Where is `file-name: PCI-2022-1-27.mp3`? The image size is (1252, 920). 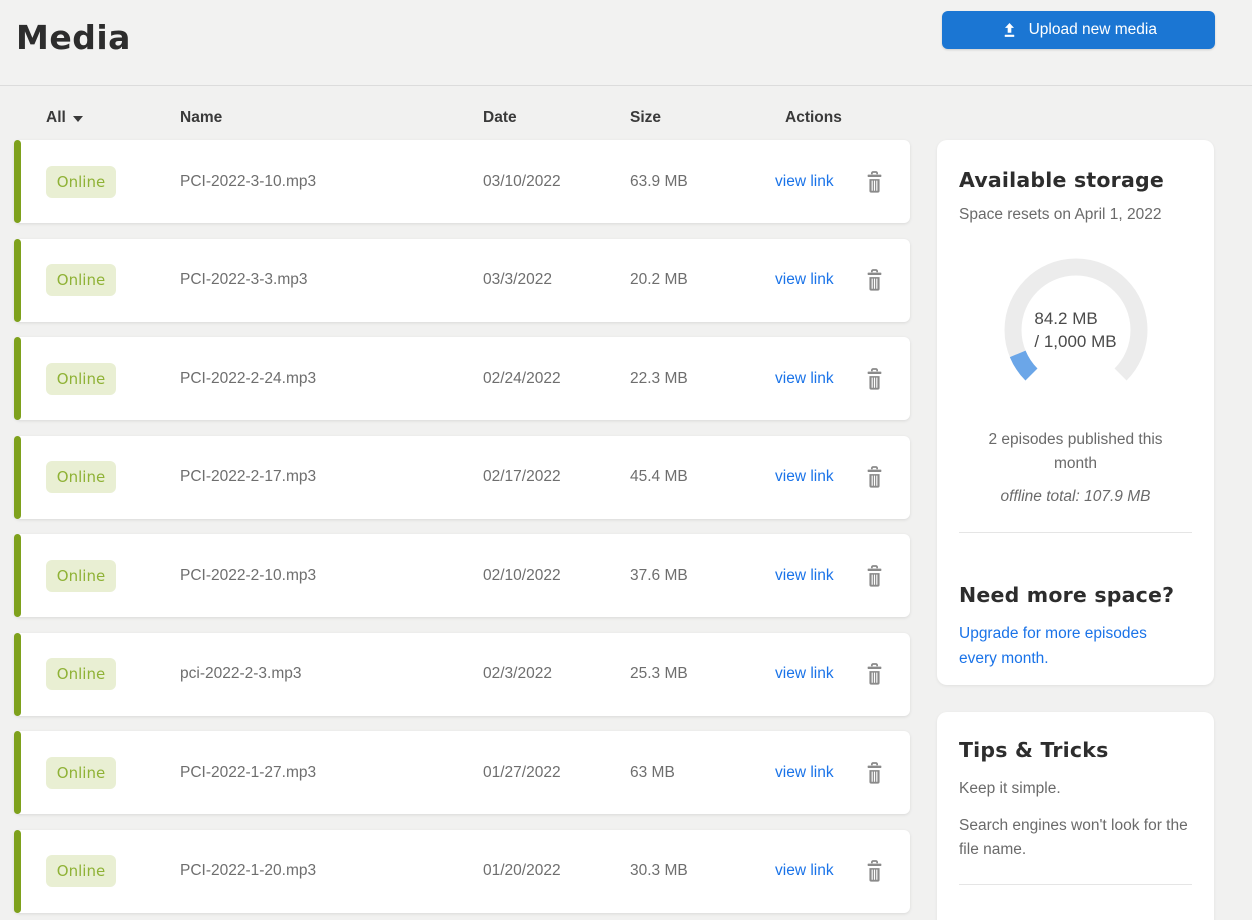 file-name: PCI-2022-1-27.mp3 is located at coordinates (248, 772).